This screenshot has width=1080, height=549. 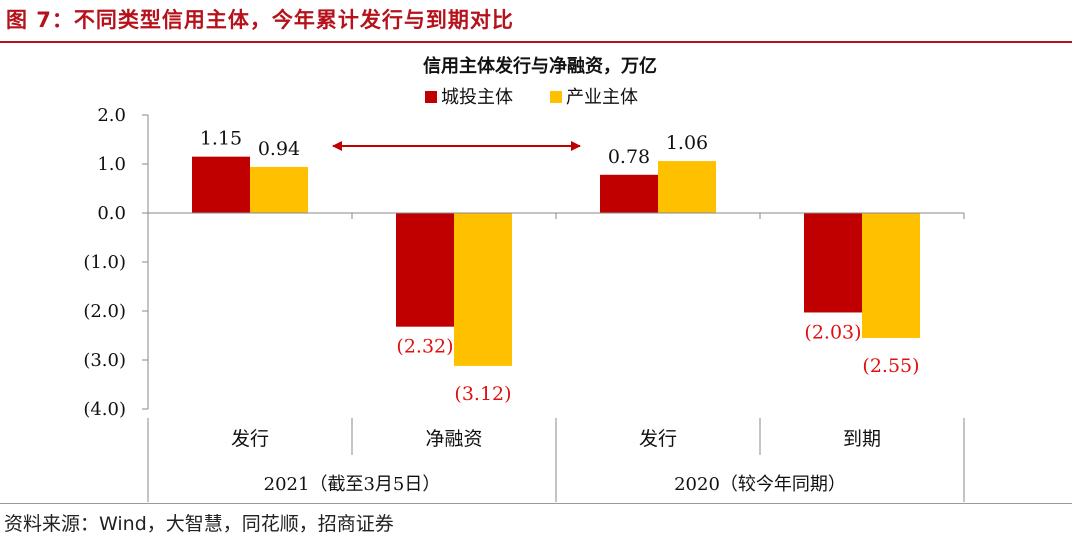 I want to click on data-label: (2.55), so click(x=890, y=366).